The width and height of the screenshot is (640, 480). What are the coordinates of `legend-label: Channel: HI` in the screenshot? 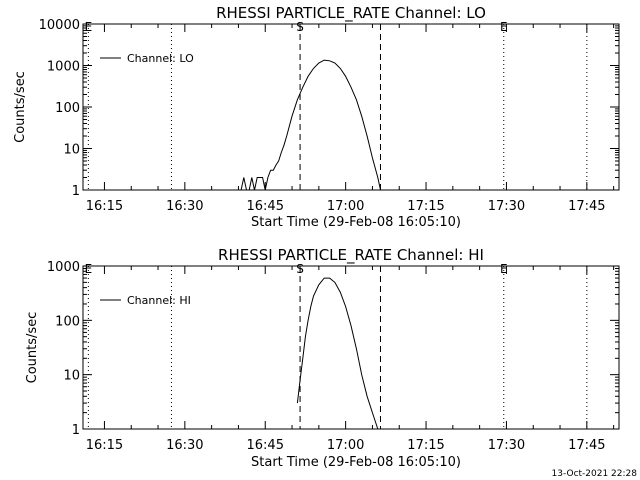 It's located at (159, 300).